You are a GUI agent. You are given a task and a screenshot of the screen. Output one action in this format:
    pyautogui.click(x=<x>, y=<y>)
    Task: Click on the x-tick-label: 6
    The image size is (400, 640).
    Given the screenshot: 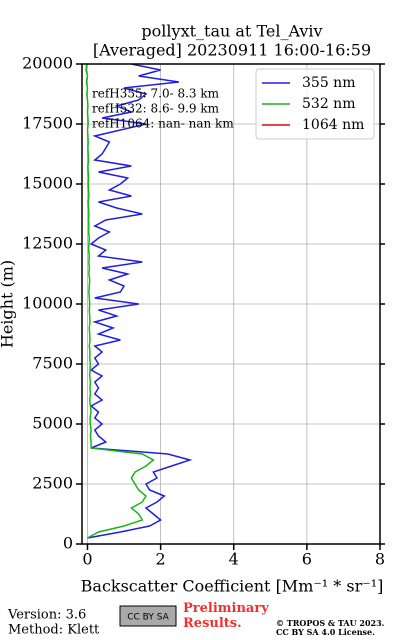 What is the action you would take?
    pyautogui.click(x=307, y=559)
    